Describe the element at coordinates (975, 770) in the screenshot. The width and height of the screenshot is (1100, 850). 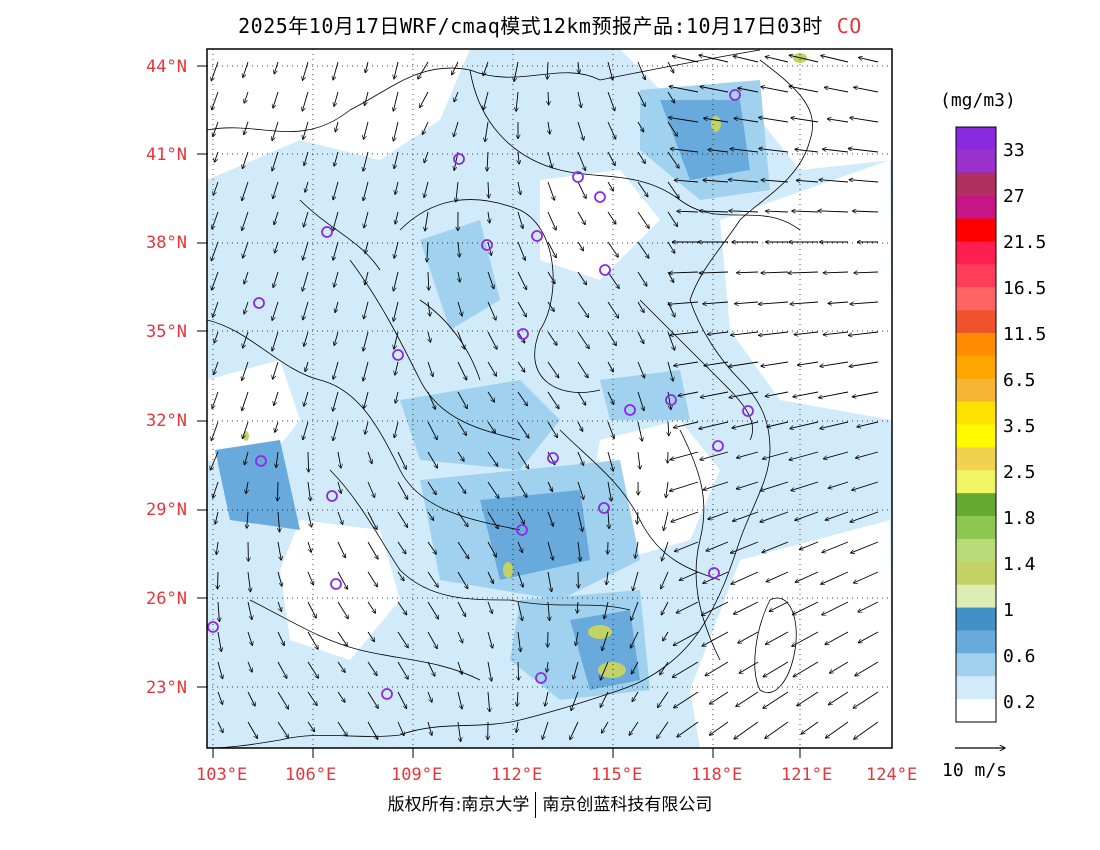
I see `reference-vector-label: 10 m/s` at that location.